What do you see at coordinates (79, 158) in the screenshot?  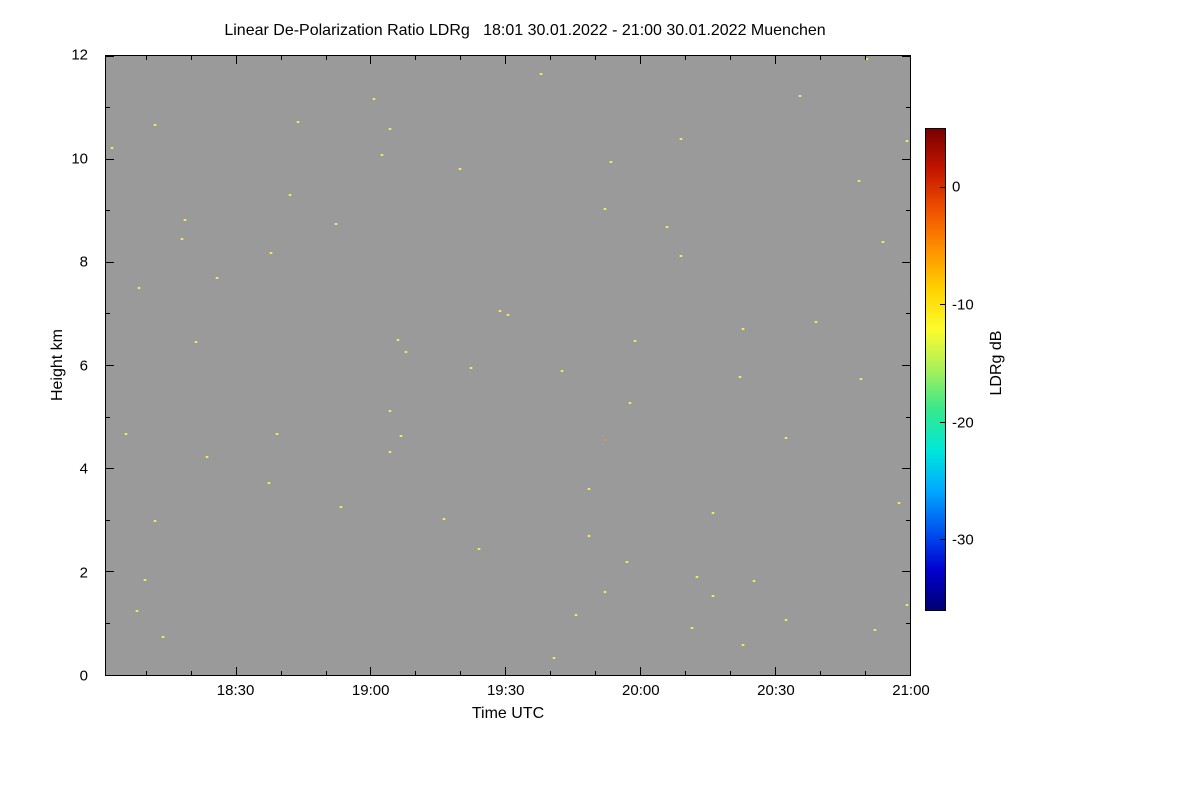 I see `y-tick-label: 10` at bounding box center [79, 158].